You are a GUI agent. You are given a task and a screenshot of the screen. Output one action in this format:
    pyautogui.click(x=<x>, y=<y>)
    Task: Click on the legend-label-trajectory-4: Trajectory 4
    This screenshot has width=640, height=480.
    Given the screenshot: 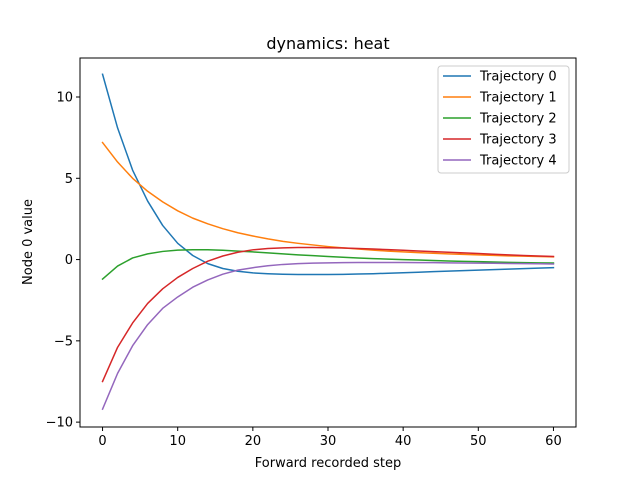 What is the action you would take?
    pyautogui.click(x=518, y=161)
    